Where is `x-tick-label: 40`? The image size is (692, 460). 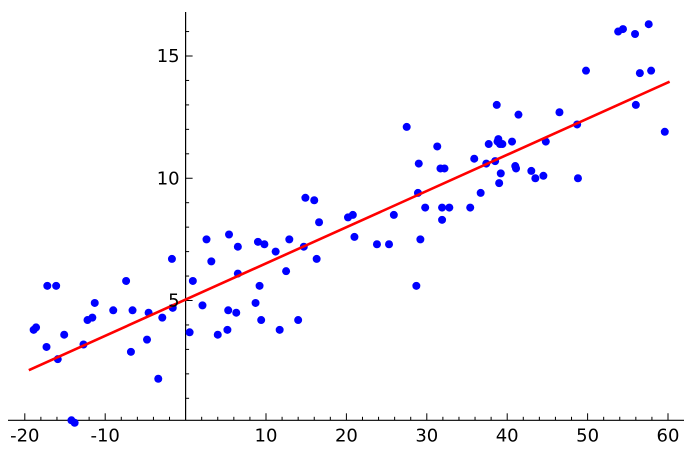 x-tick-label: 40 is located at coordinates (507, 435).